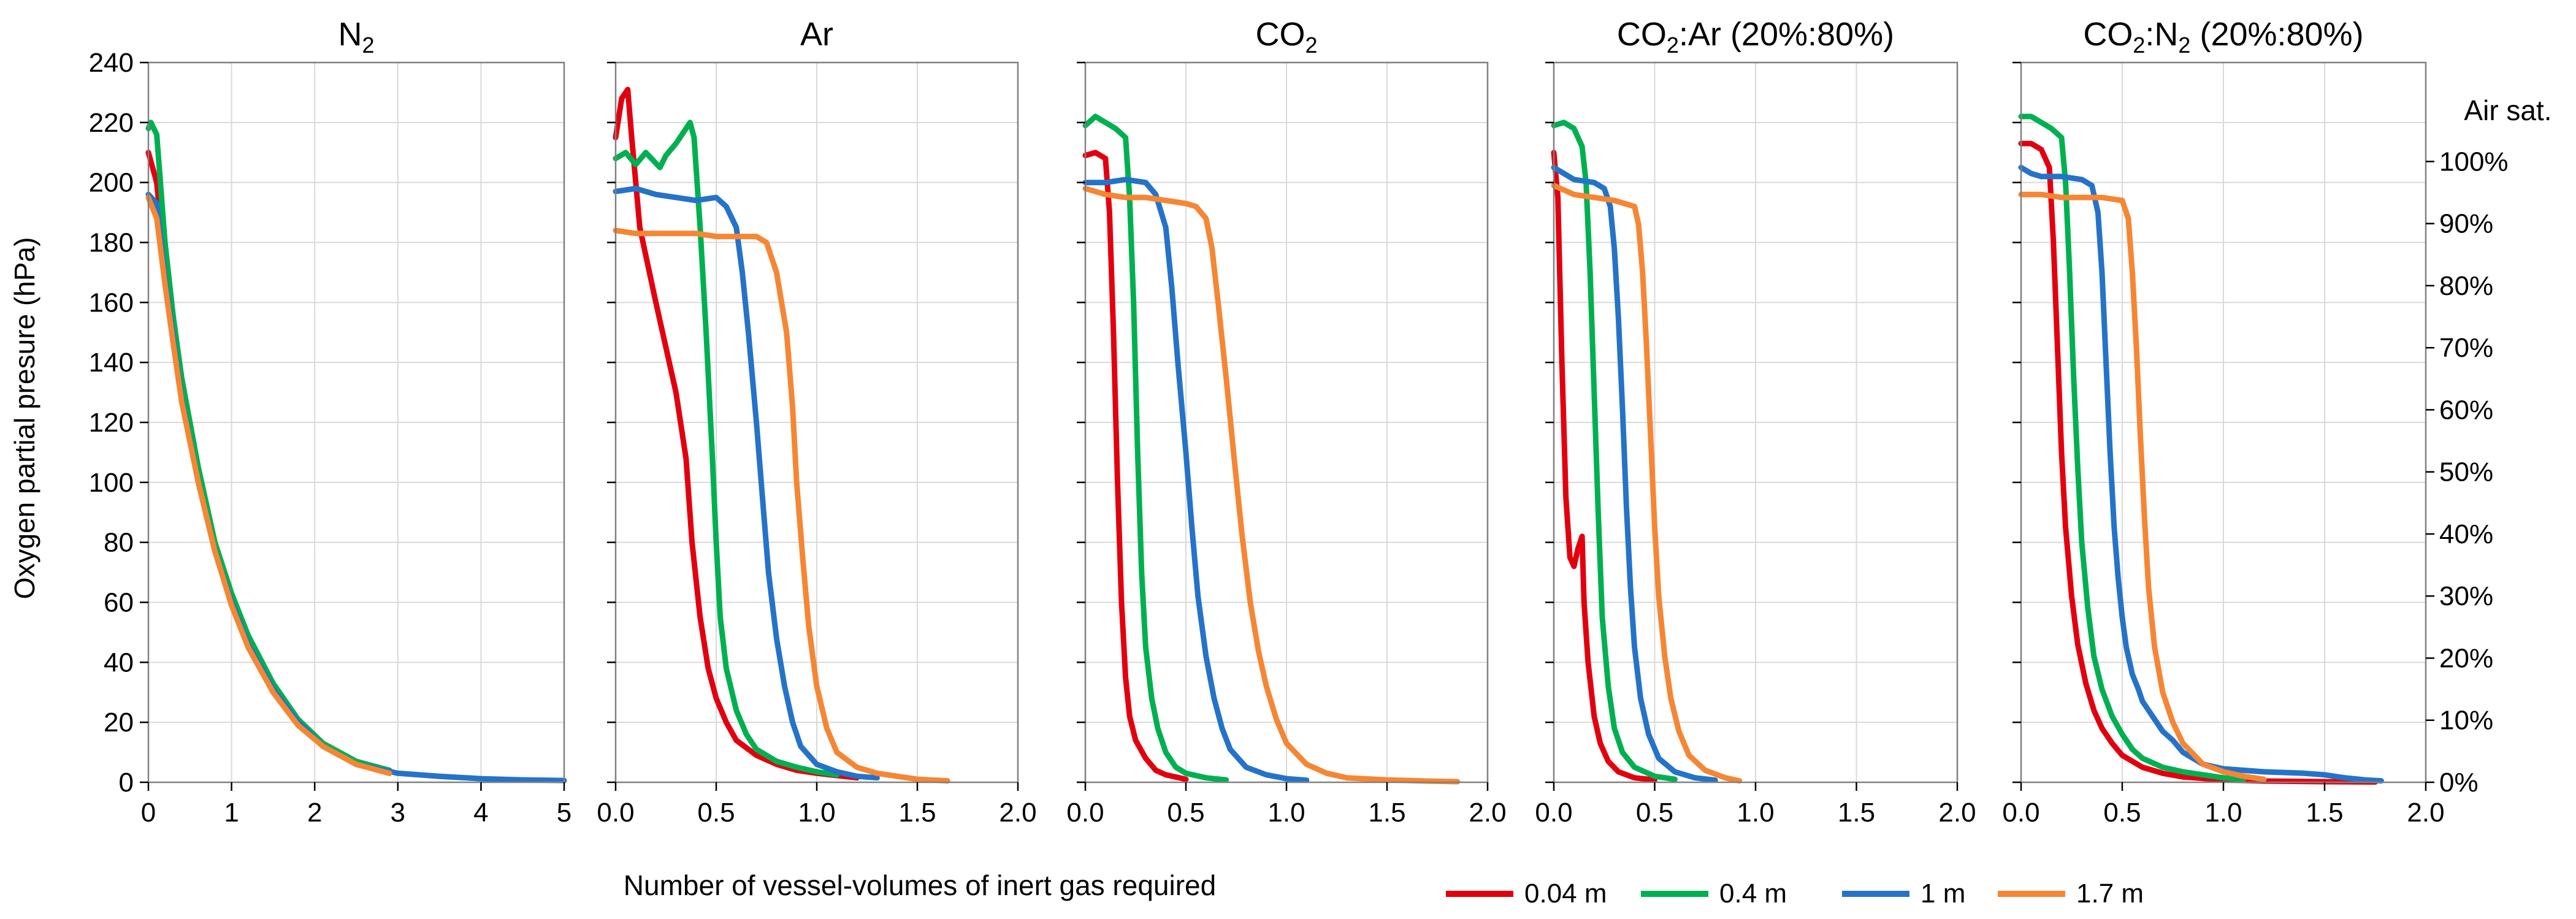 Image resolution: width=2576 pixels, height=919 pixels. What do you see at coordinates (480, 813) in the screenshot?
I see `x-tick-label: 4` at bounding box center [480, 813].